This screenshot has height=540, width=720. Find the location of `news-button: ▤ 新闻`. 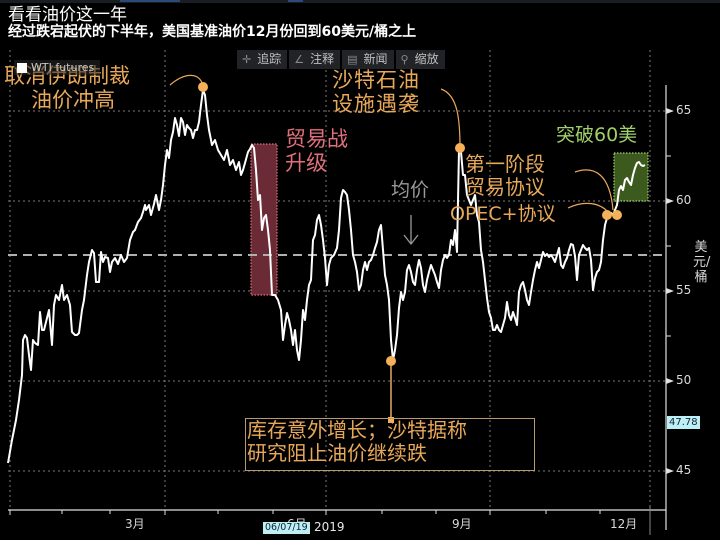

news-button: ▤ 新闻 is located at coordinates (368, 59).